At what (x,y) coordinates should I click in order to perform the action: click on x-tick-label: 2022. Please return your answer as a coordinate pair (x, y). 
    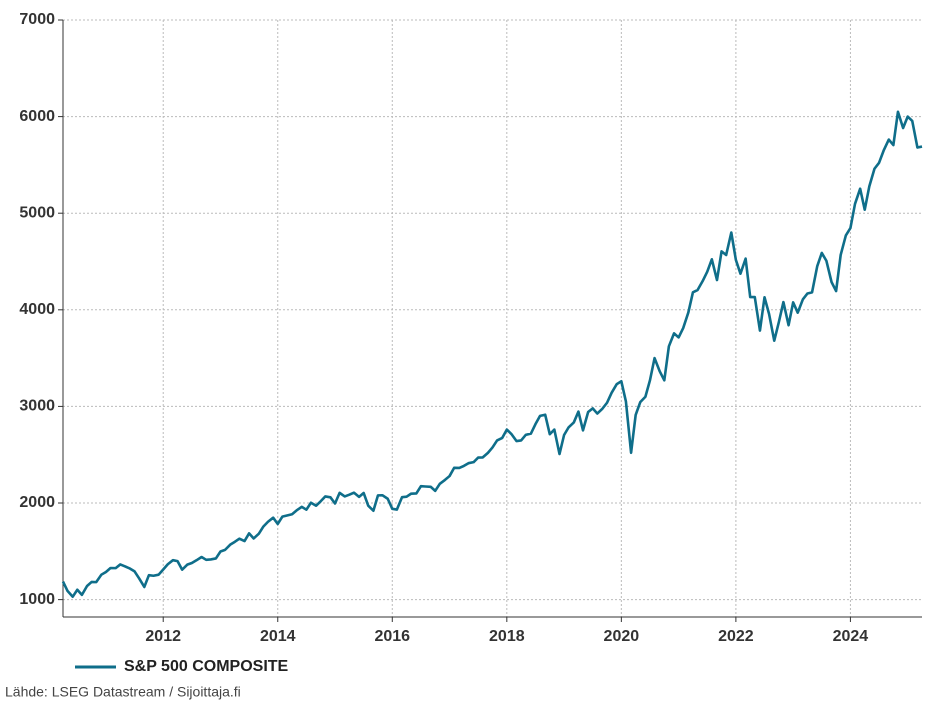
    Looking at the image, I should click on (736, 636).